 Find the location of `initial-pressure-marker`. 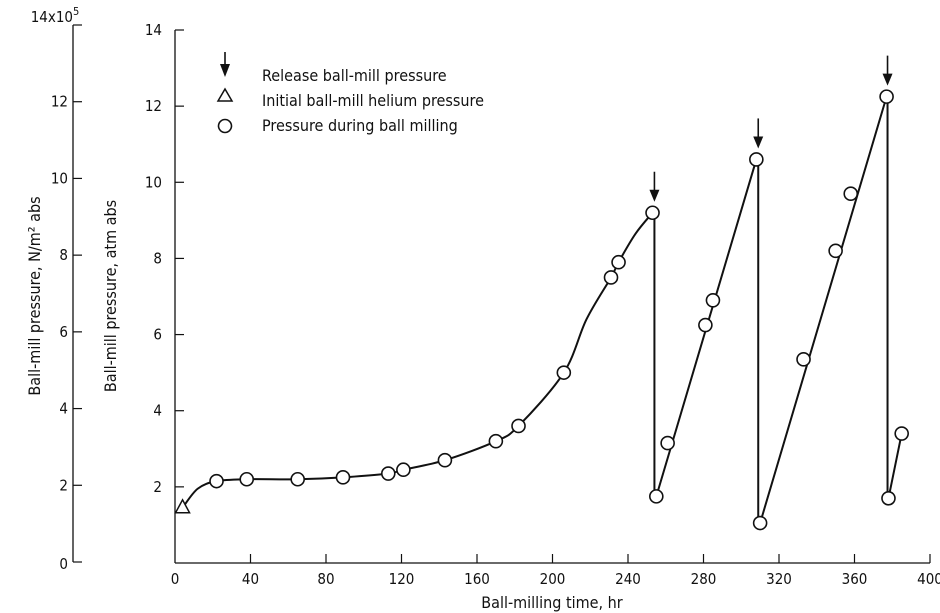

initial-pressure-marker is located at coordinates (182, 506).